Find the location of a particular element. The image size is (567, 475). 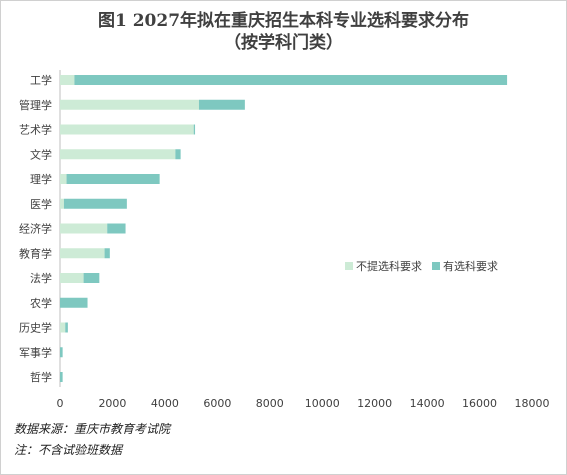

legend-item-no-requirement: 不提选科要求 is located at coordinates (383, 266).